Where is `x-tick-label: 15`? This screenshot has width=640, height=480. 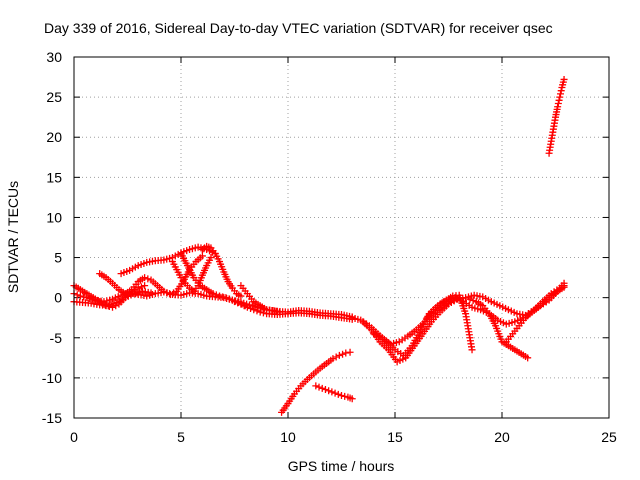 x-tick-label: 15 is located at coordinates (395, 437).